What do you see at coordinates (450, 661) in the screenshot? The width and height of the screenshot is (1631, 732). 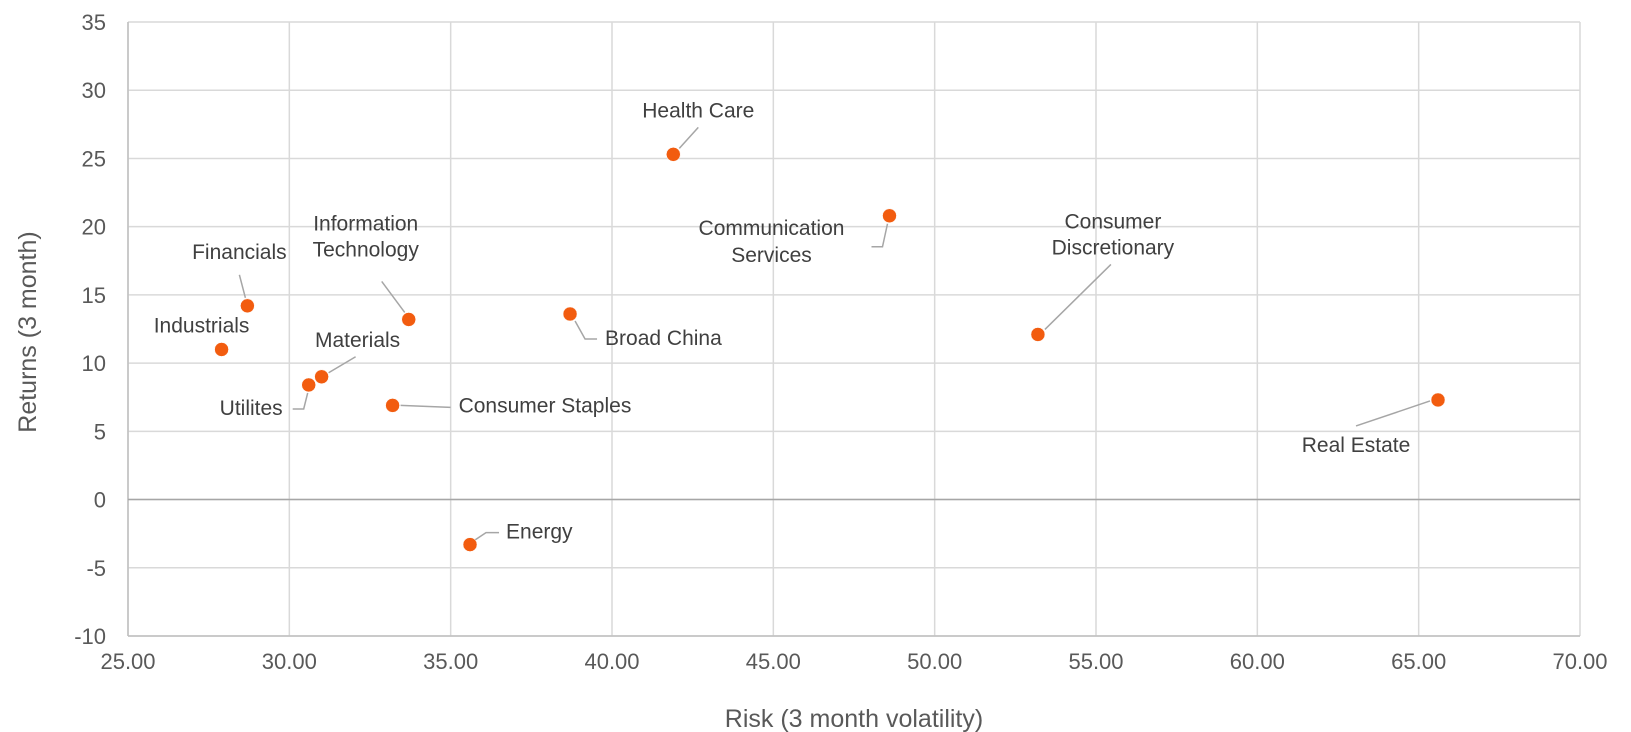 I see `x-tick-label: 35.00` at bounding box center [450, 661].